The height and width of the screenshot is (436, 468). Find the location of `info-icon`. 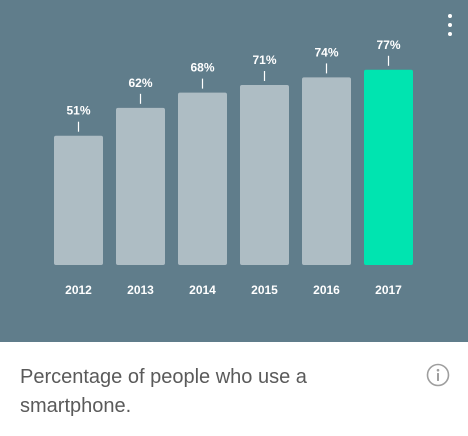

info-icon is located at coordinates (438, 375).